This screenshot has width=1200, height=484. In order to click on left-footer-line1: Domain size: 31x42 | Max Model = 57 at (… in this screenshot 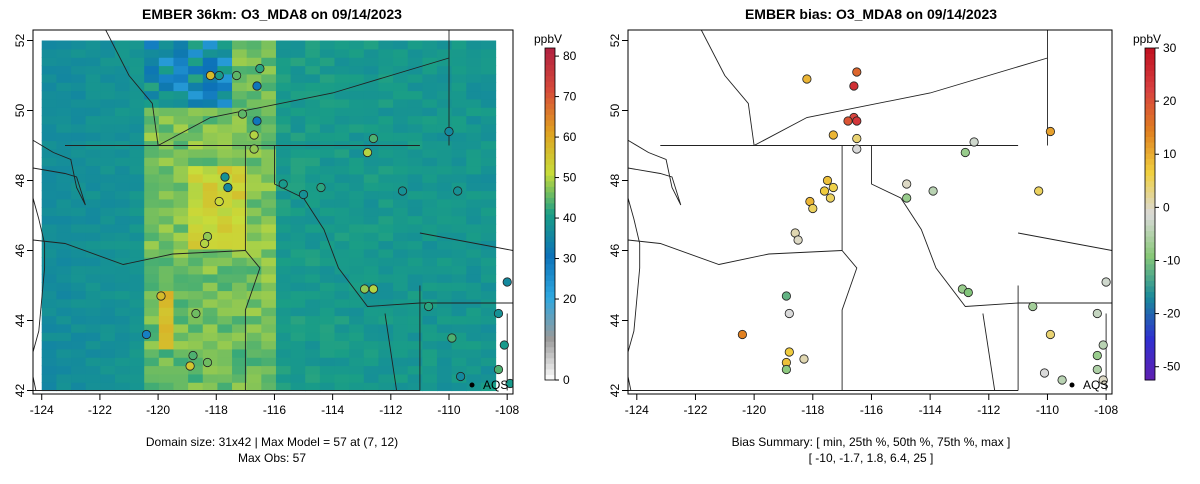, I will do `click(272, 442)`.